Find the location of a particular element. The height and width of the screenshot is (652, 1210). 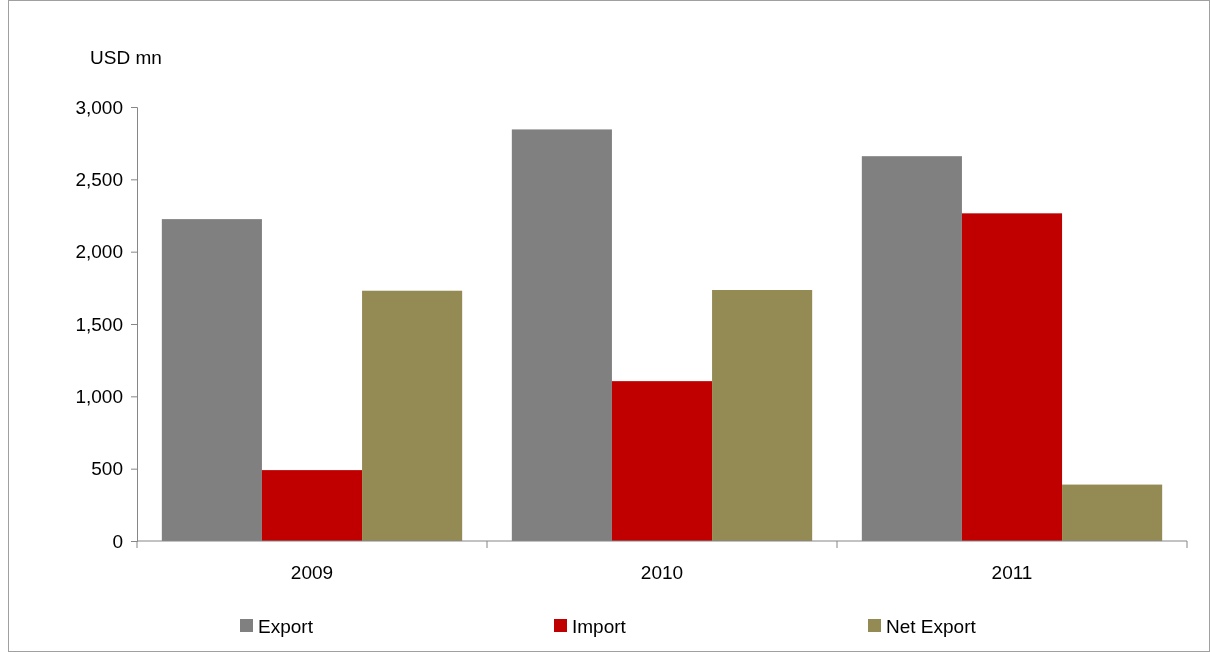

x-tick-label: 2009 is located at coordinates (312, 572).